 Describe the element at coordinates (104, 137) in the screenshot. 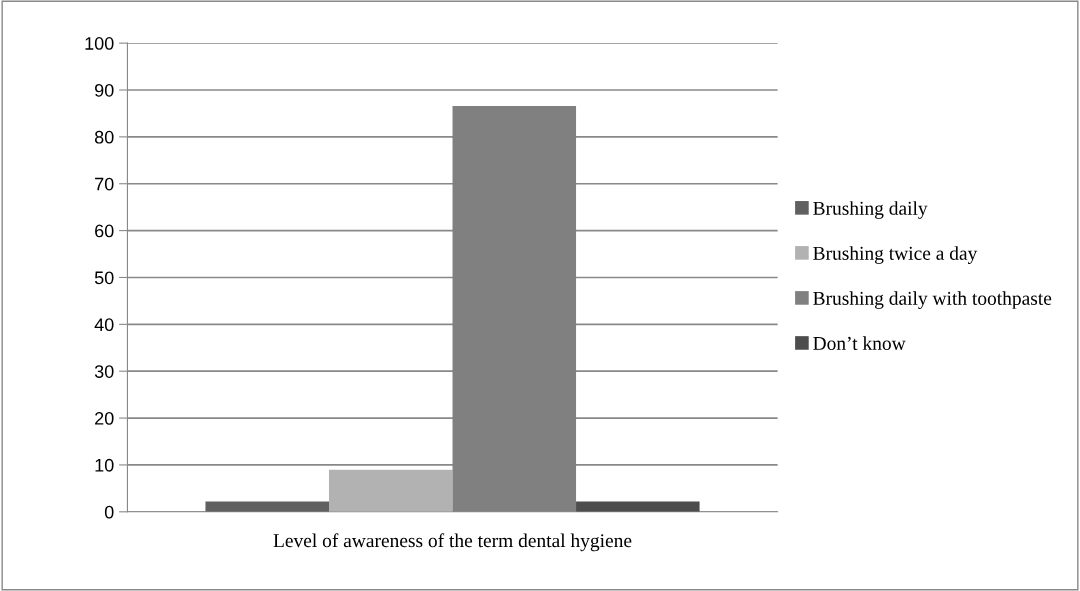

I see `y-tick-label: 80` at that location.